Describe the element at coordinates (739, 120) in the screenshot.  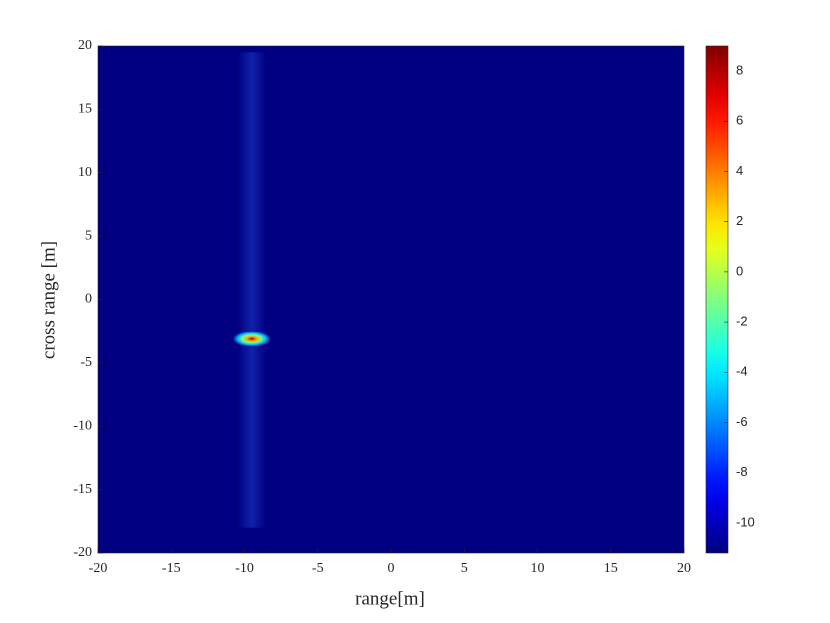
I see `colorbar-tick-label: 6` at that location.